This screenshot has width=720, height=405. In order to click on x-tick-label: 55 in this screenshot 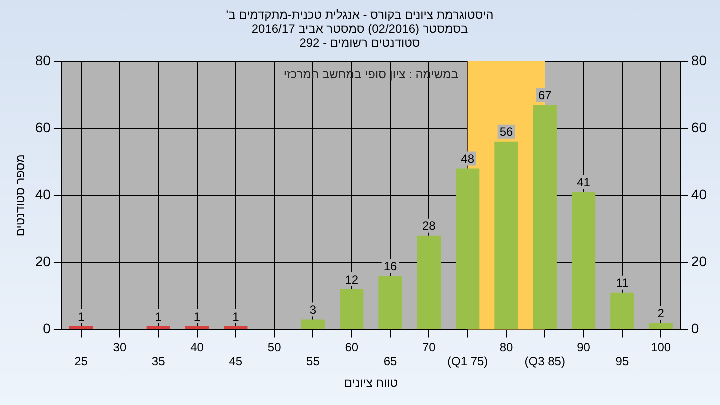, I will do `click(313, 361)`.